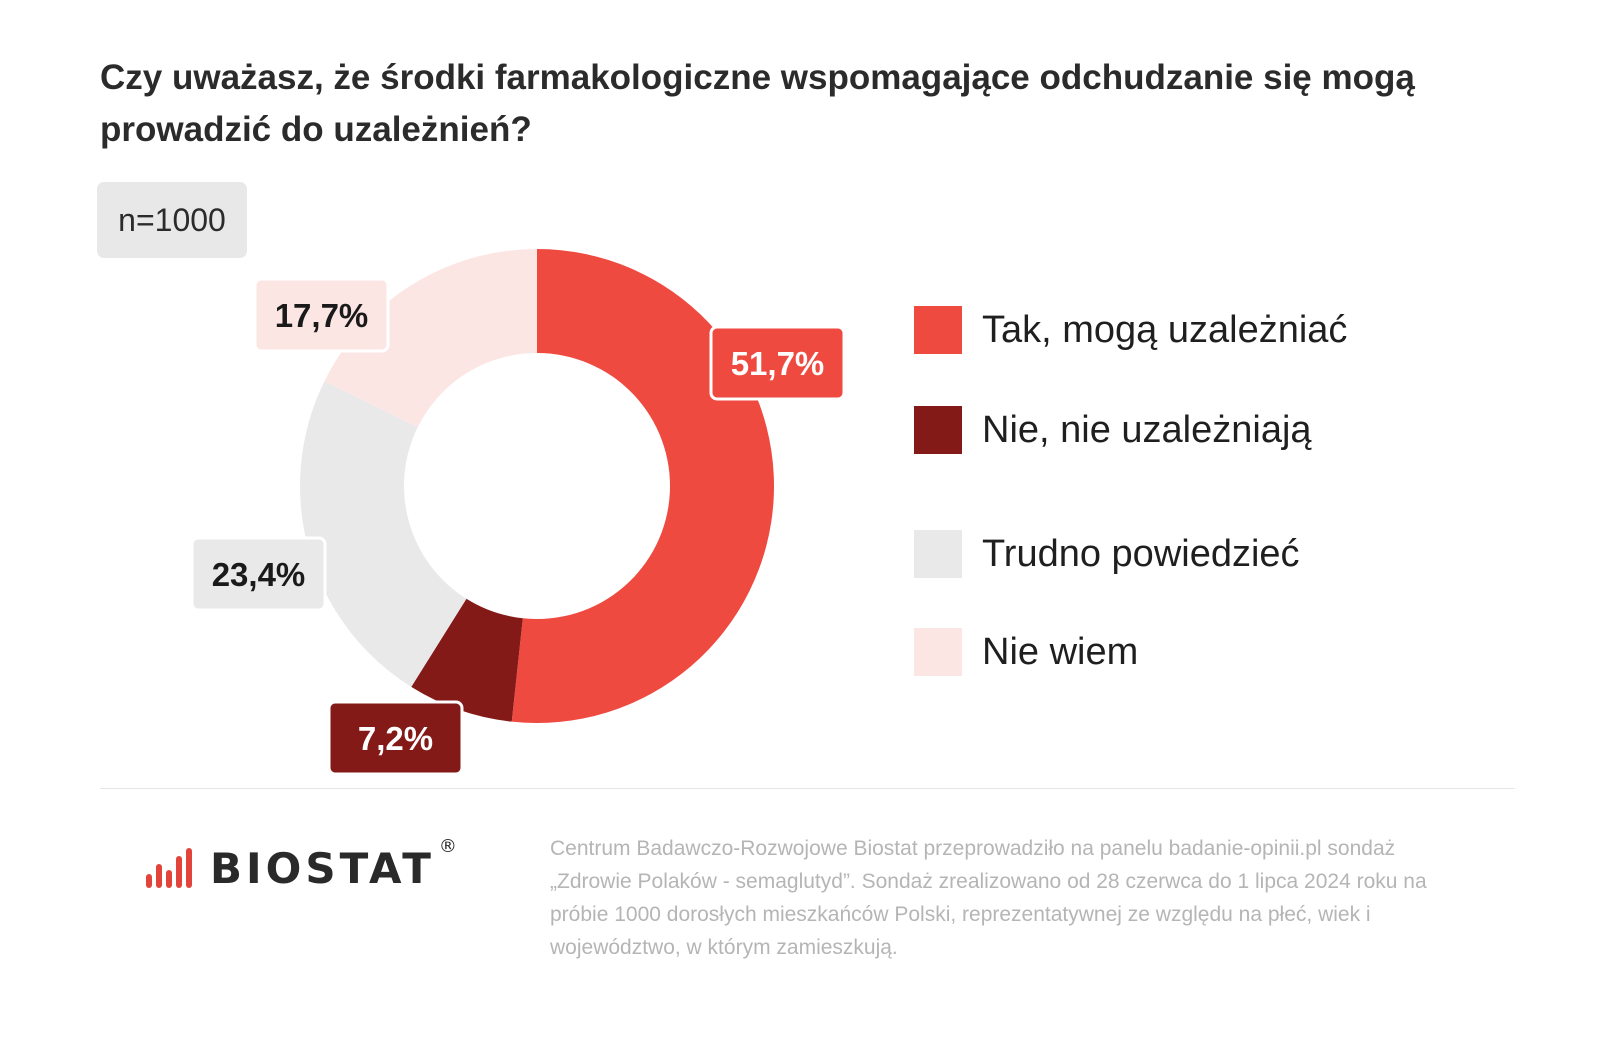  I want to click on footer-divider, so click(807, 788).